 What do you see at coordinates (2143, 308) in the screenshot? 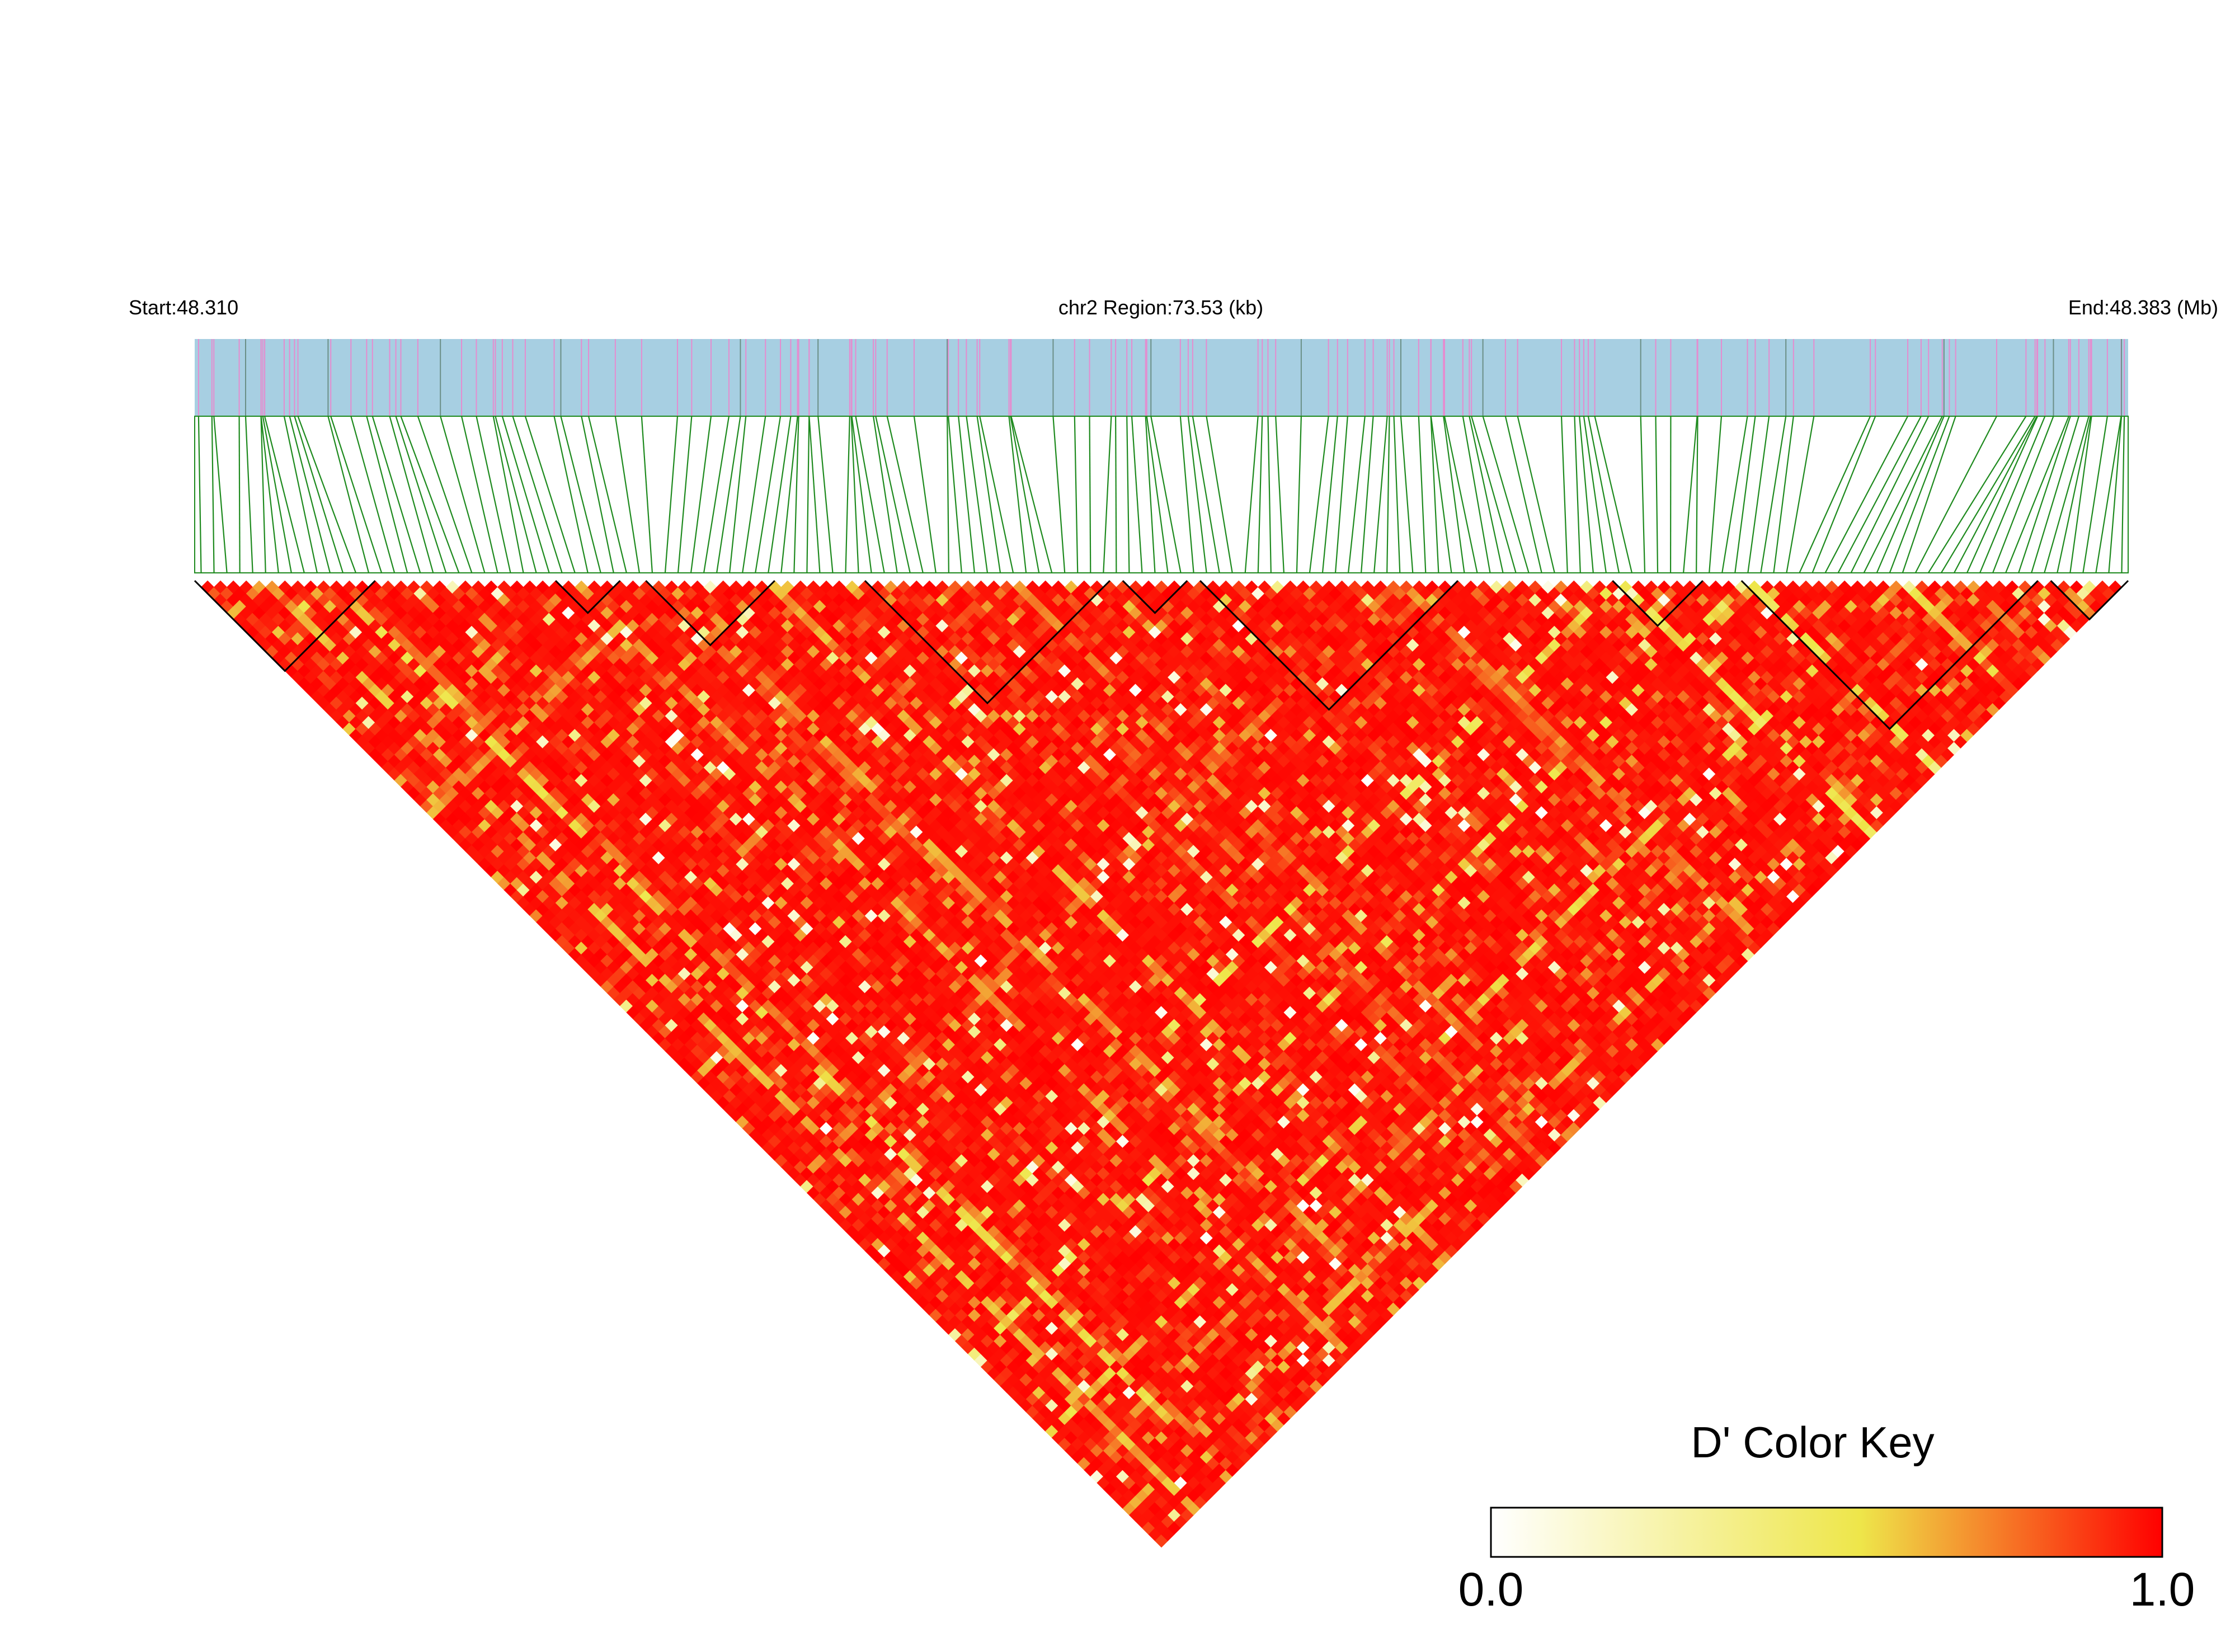
I see `end-label: End:48.383 (Mb)` at bounding box center [2143, 308].